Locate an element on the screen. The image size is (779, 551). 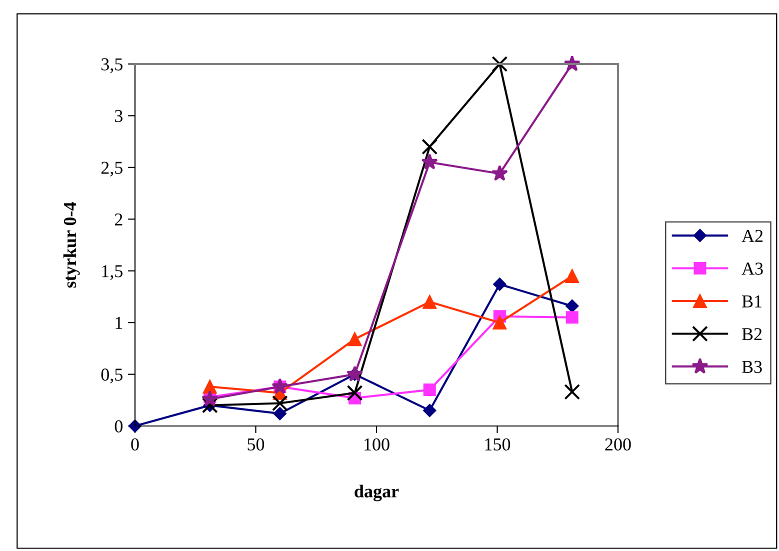
y-tick-label: 3,5 is located at coordinates (111, 66).